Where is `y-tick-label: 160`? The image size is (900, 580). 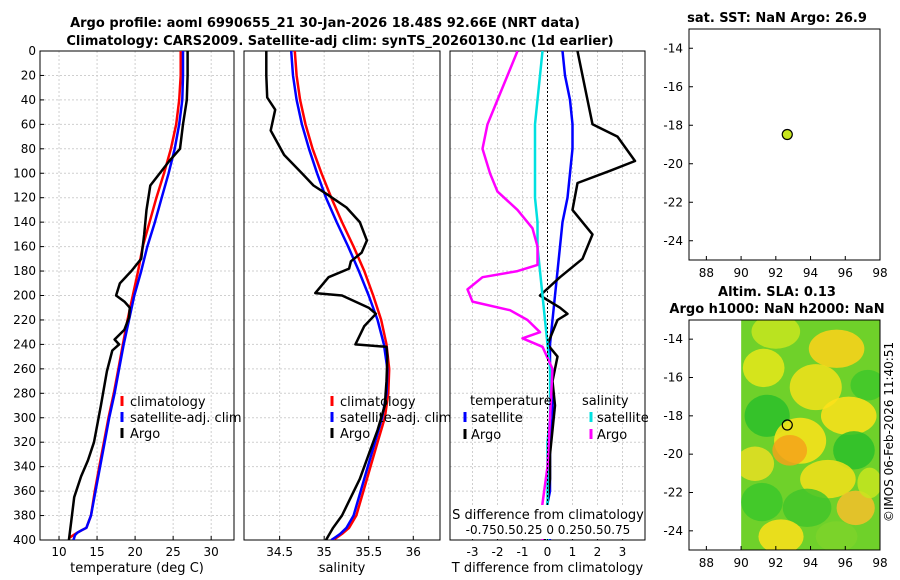
y-tick-label: 160 is located at coordinates (24, 247).